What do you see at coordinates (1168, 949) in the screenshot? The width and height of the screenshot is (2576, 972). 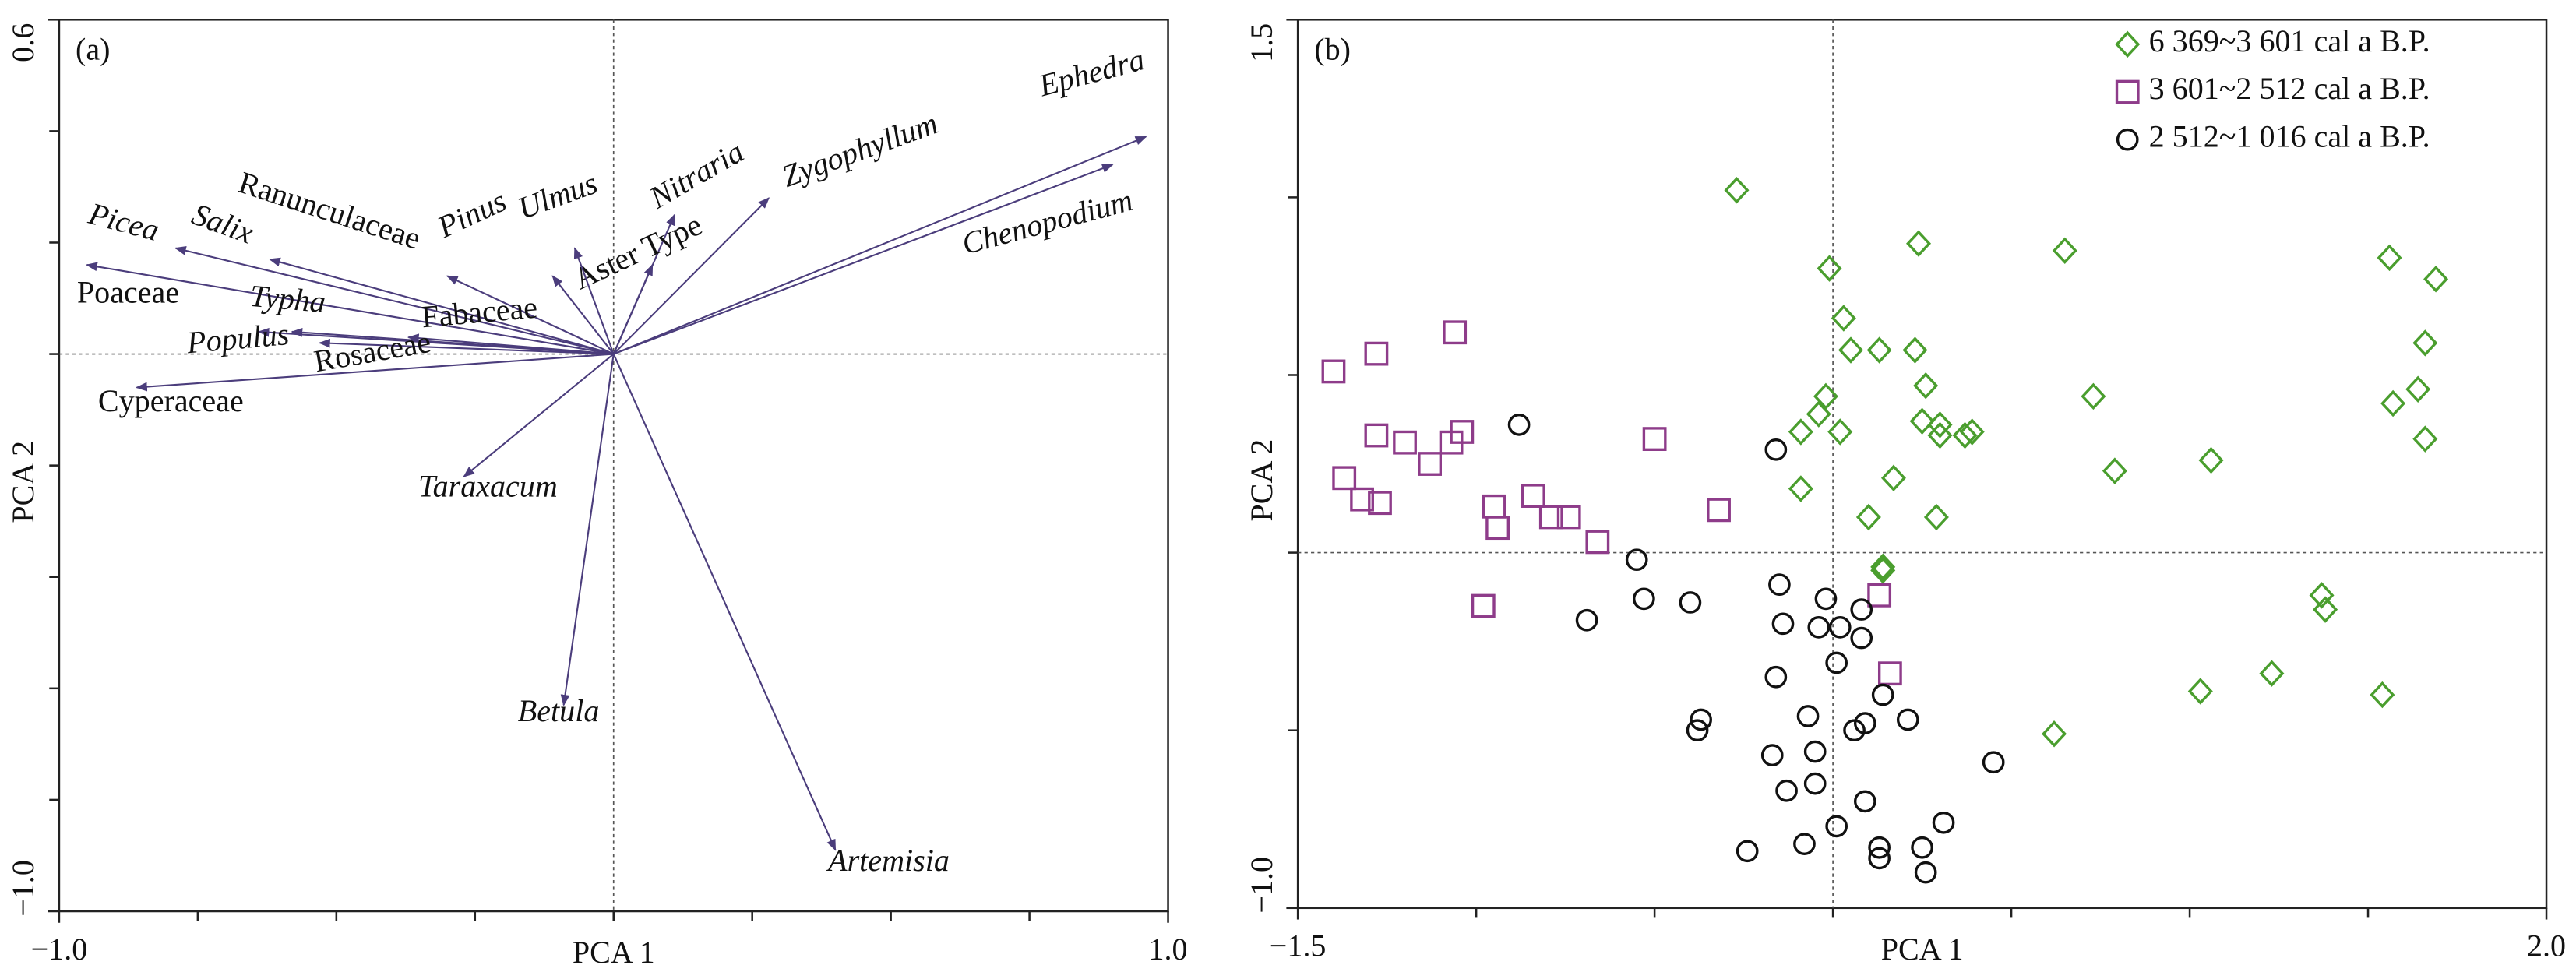 I see `x-tick-label: 1.0` at bounding box center [1168, 949].